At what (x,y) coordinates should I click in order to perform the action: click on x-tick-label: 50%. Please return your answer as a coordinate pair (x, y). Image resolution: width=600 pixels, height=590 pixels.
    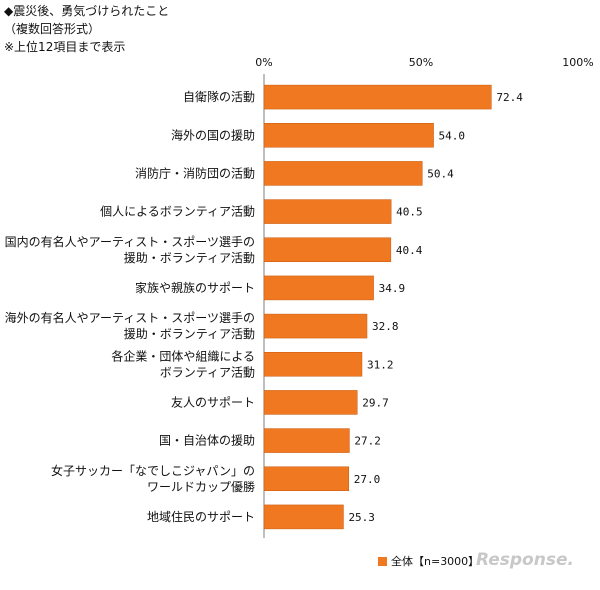
    Looking at the image, I should click on (421, 62).